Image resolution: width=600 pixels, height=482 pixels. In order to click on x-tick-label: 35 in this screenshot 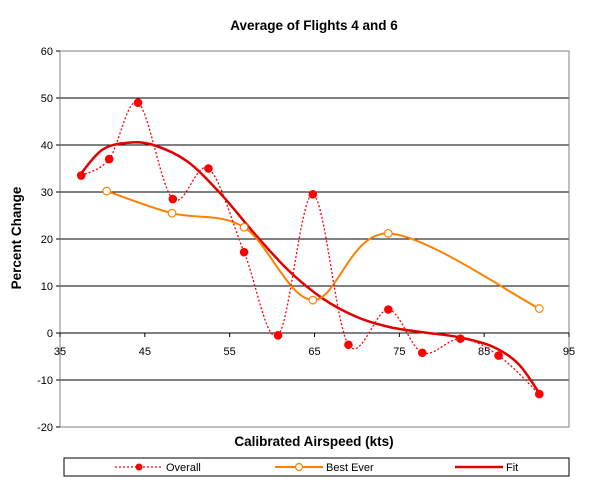, I will do `click(60, 352)`.